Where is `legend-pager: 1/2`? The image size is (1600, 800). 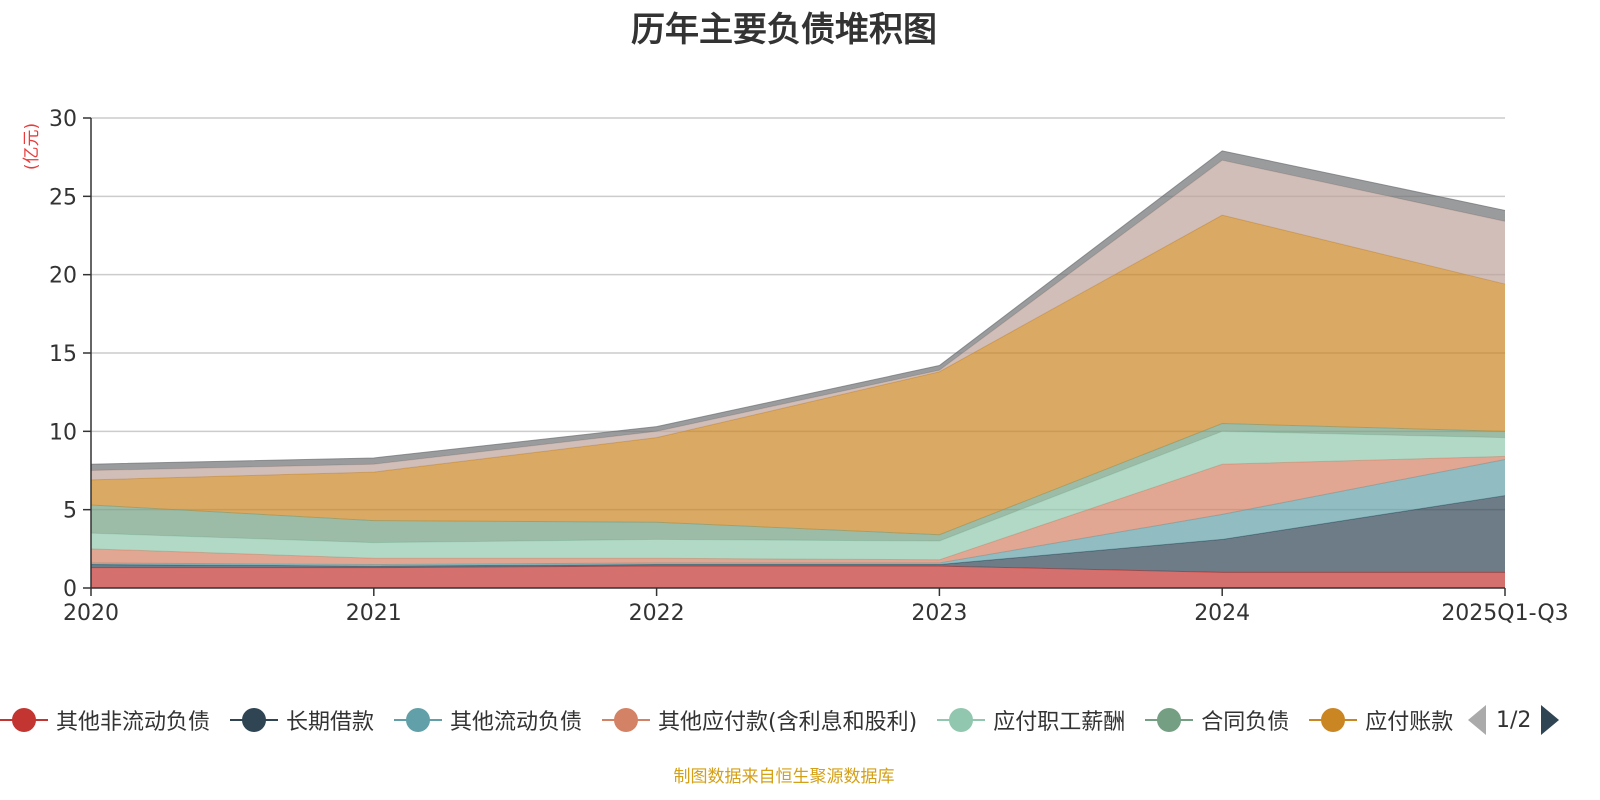 legend-pager: 1/2 is located at coordinates (1514, 720).